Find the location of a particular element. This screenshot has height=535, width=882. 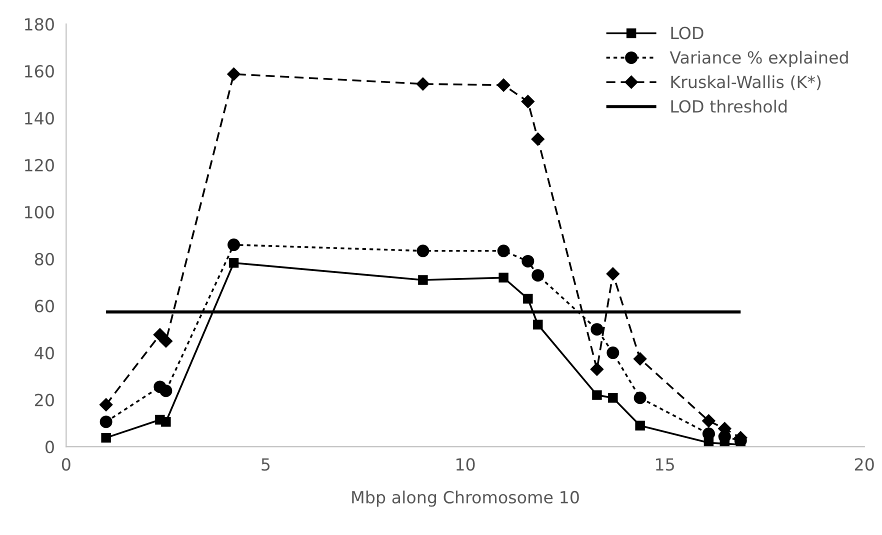

y-tick-label: 0 is located at coordinates (50, 447).